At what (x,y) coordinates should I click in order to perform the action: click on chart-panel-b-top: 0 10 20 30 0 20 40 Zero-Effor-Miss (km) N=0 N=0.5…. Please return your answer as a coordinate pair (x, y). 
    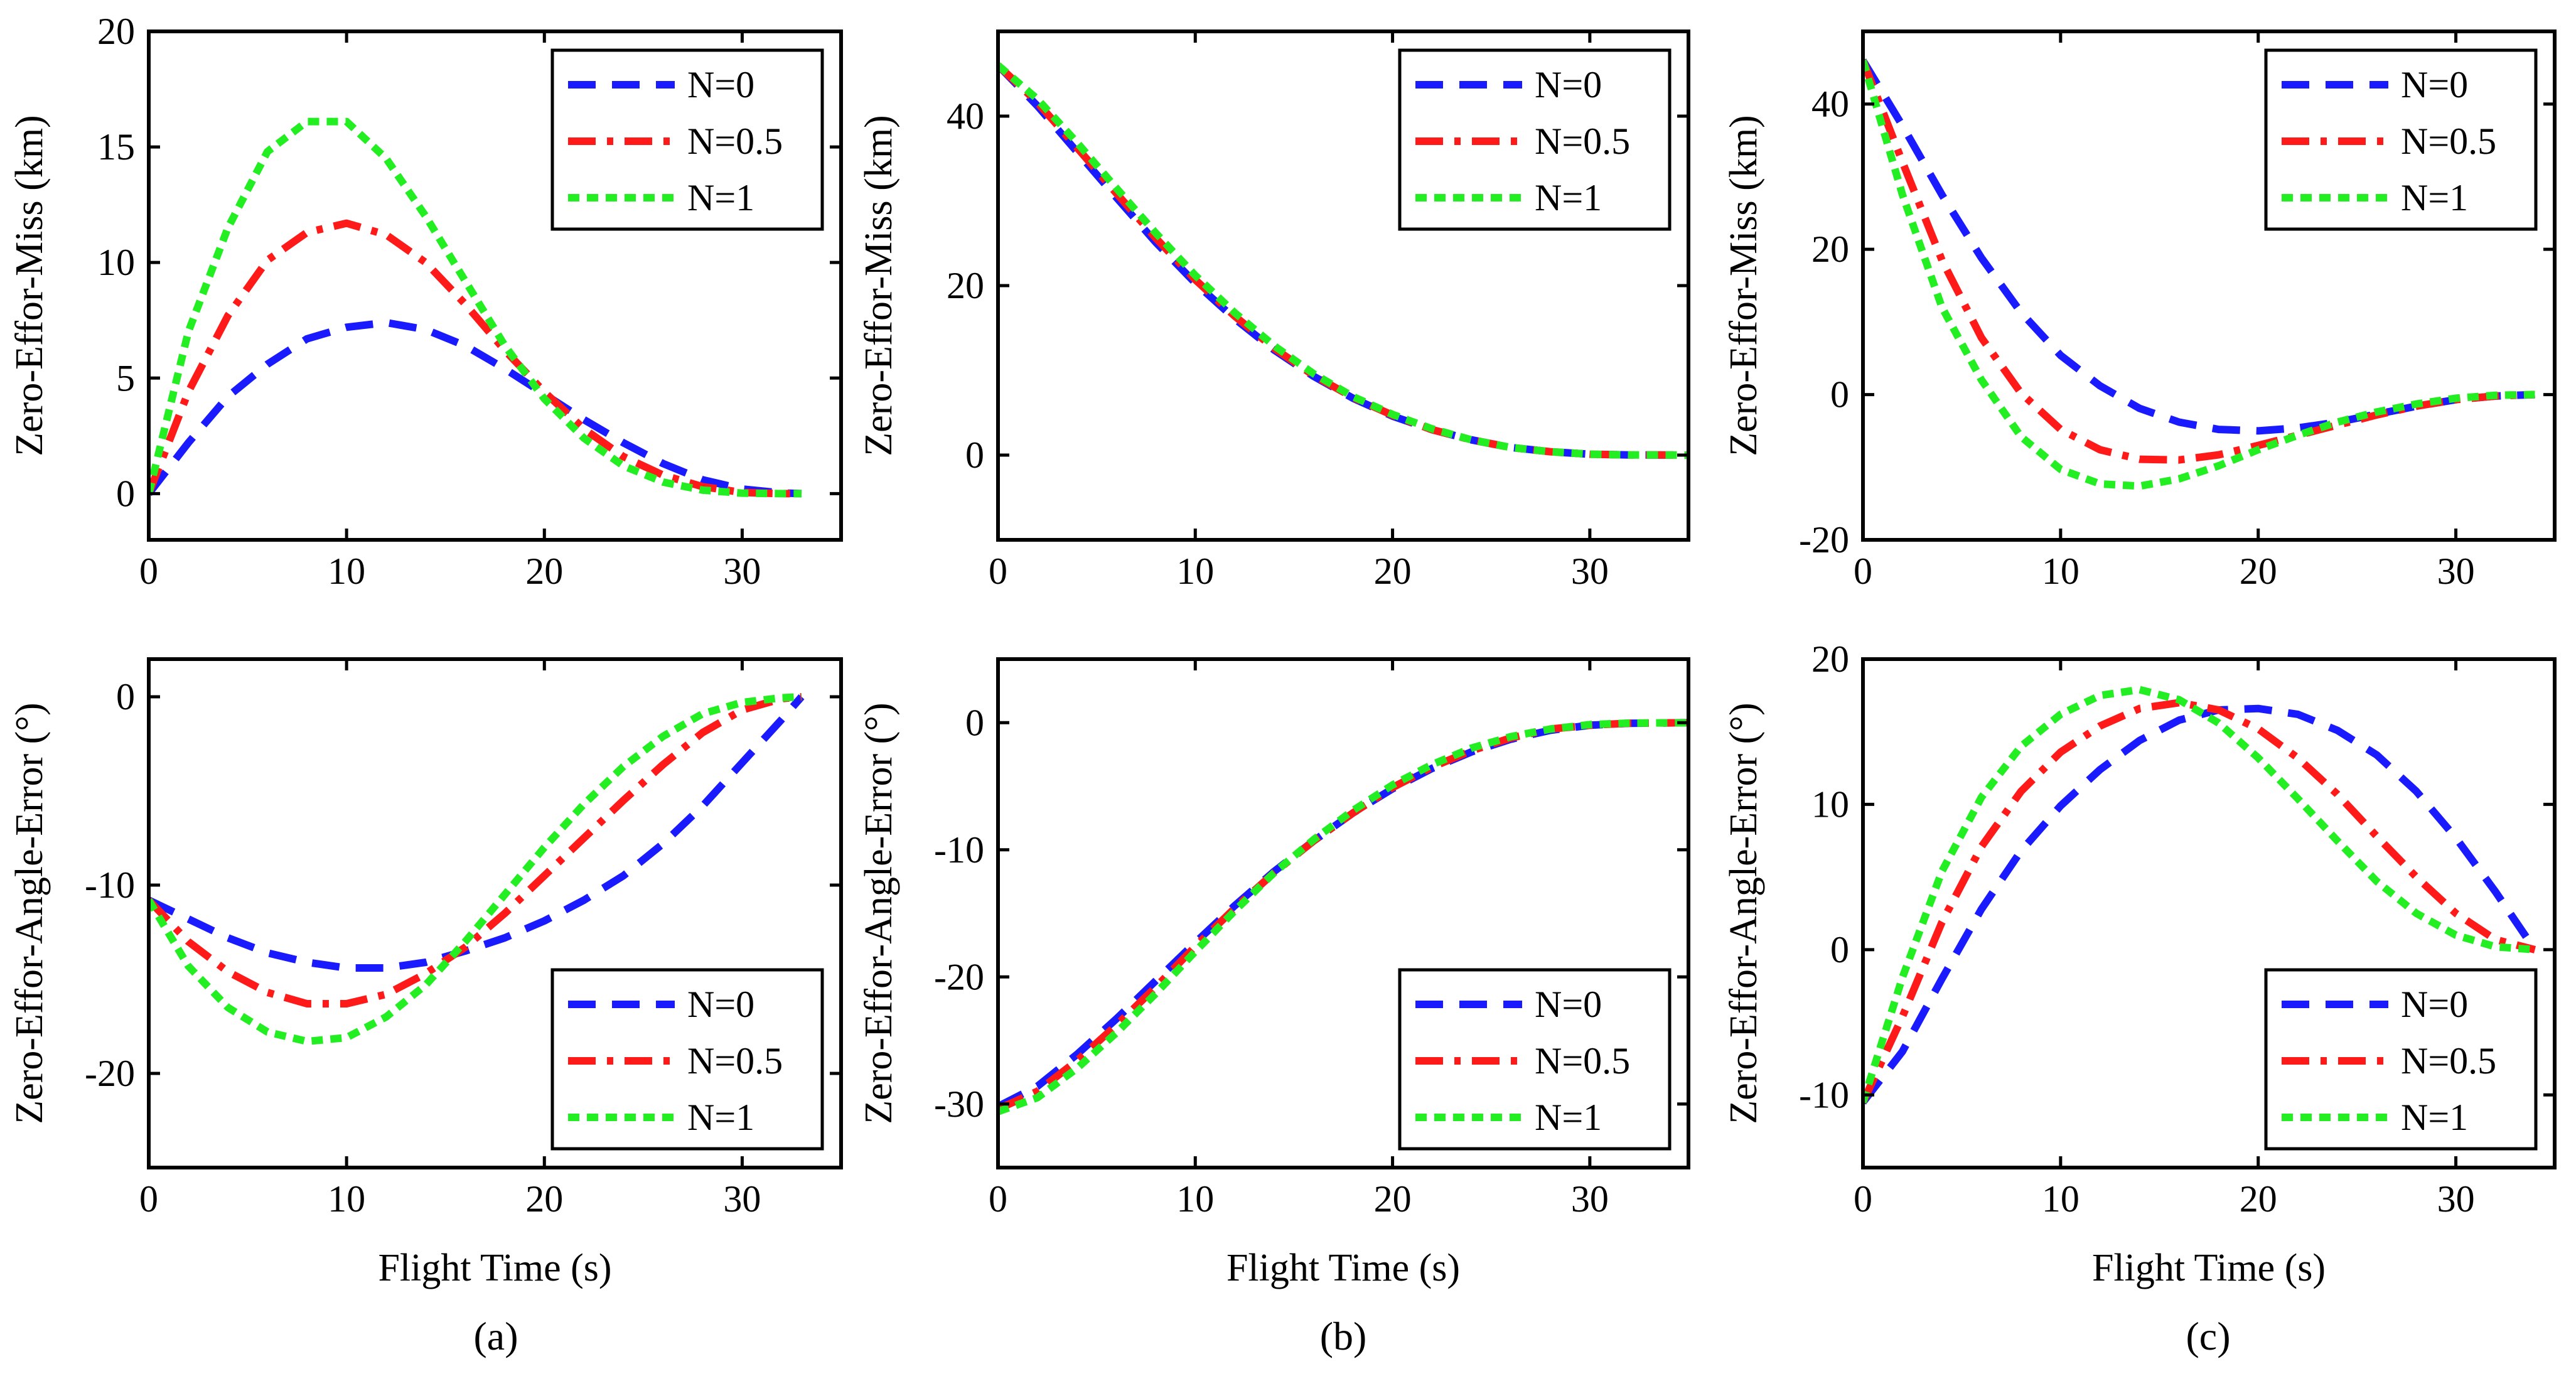
    Looking at the image, I should click on (1273, 311).